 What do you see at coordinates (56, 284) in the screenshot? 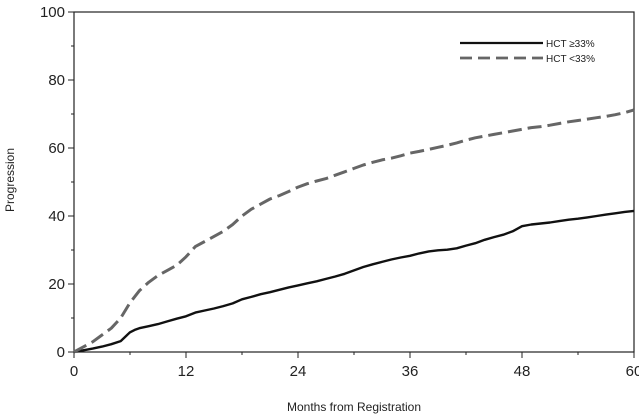
I see `y-tick-label-20: 20` at bounding box center [56, 284].